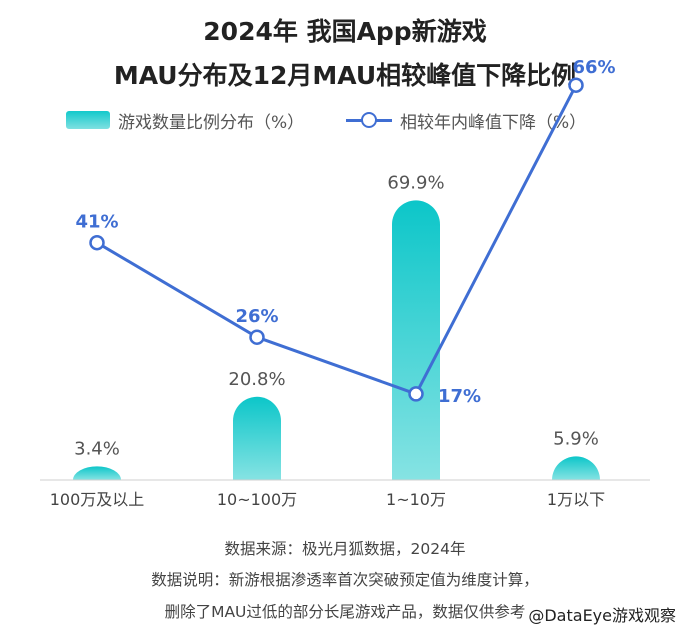 The image size is (690, 635). I want to click on line-value-label-1: 41%, so click(96, 222).